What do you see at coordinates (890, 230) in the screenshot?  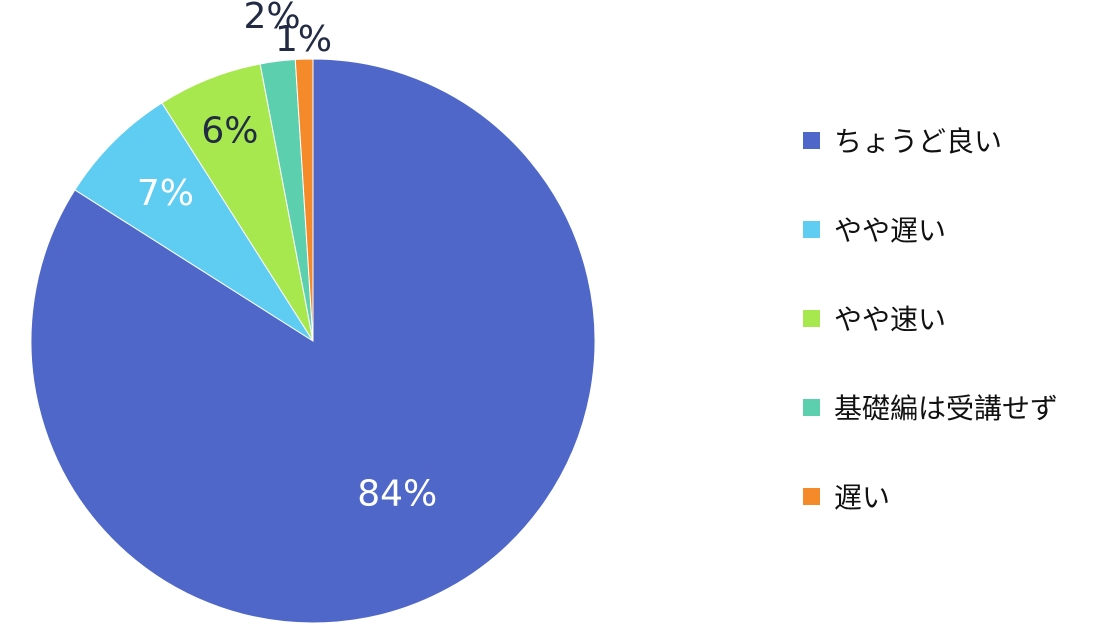 I see `legend-label: やや遅い` at bounding box center [890, 230].